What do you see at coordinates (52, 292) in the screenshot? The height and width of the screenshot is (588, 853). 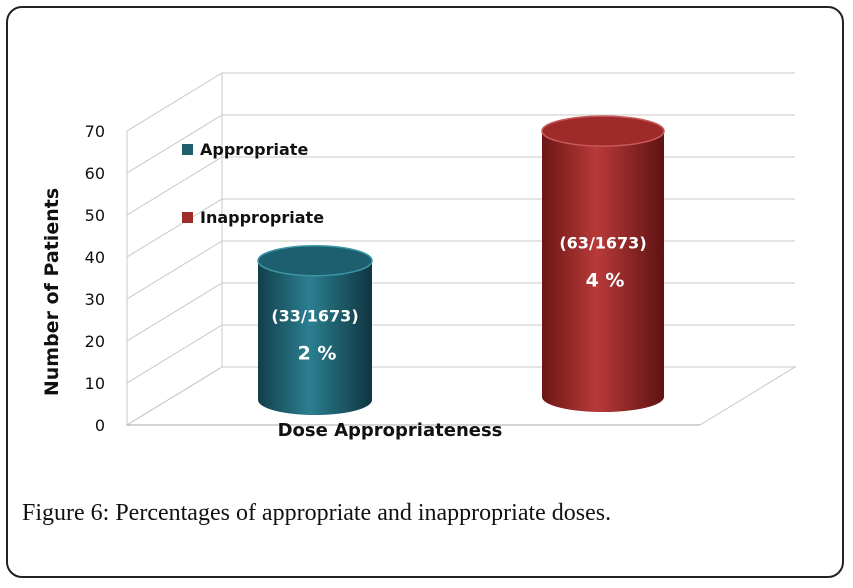 I see `y-axis-label: Number of Patients` at bounding box center [52, 292].